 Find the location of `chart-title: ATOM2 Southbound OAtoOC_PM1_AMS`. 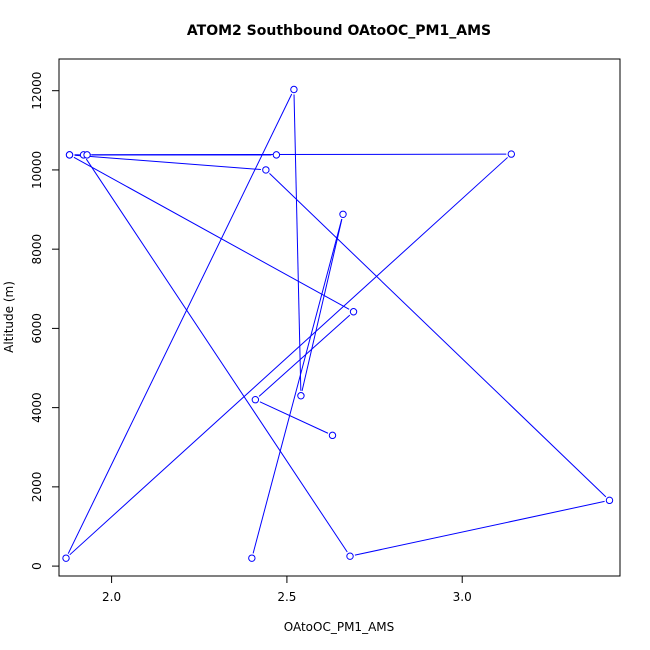

chart-title: ATOM2 Southbound OAtoOC_PM1_AMS is located at coordinates (339, 31).